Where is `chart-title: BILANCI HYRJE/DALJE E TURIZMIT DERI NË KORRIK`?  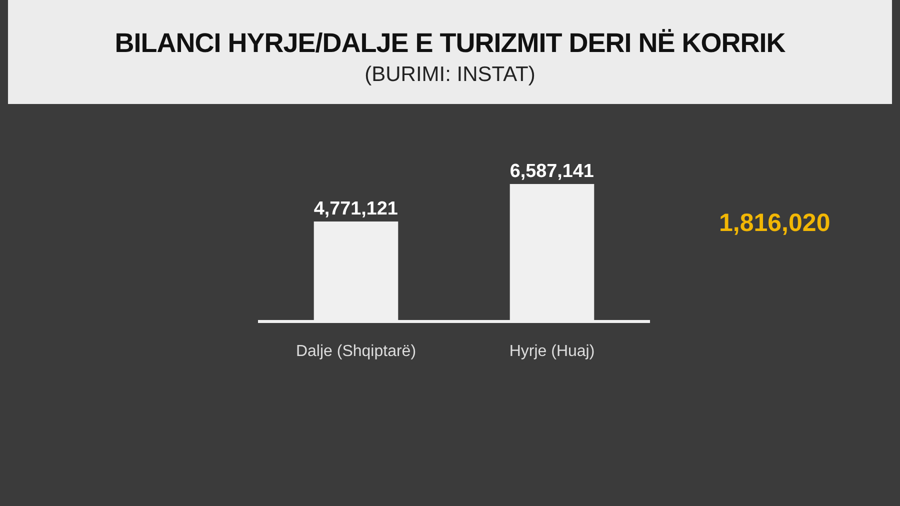 chart-title: BILANCI HYRJE/DALJE E TURIZMIT DERI NË KORRIK is located at coordinates (450, 43).